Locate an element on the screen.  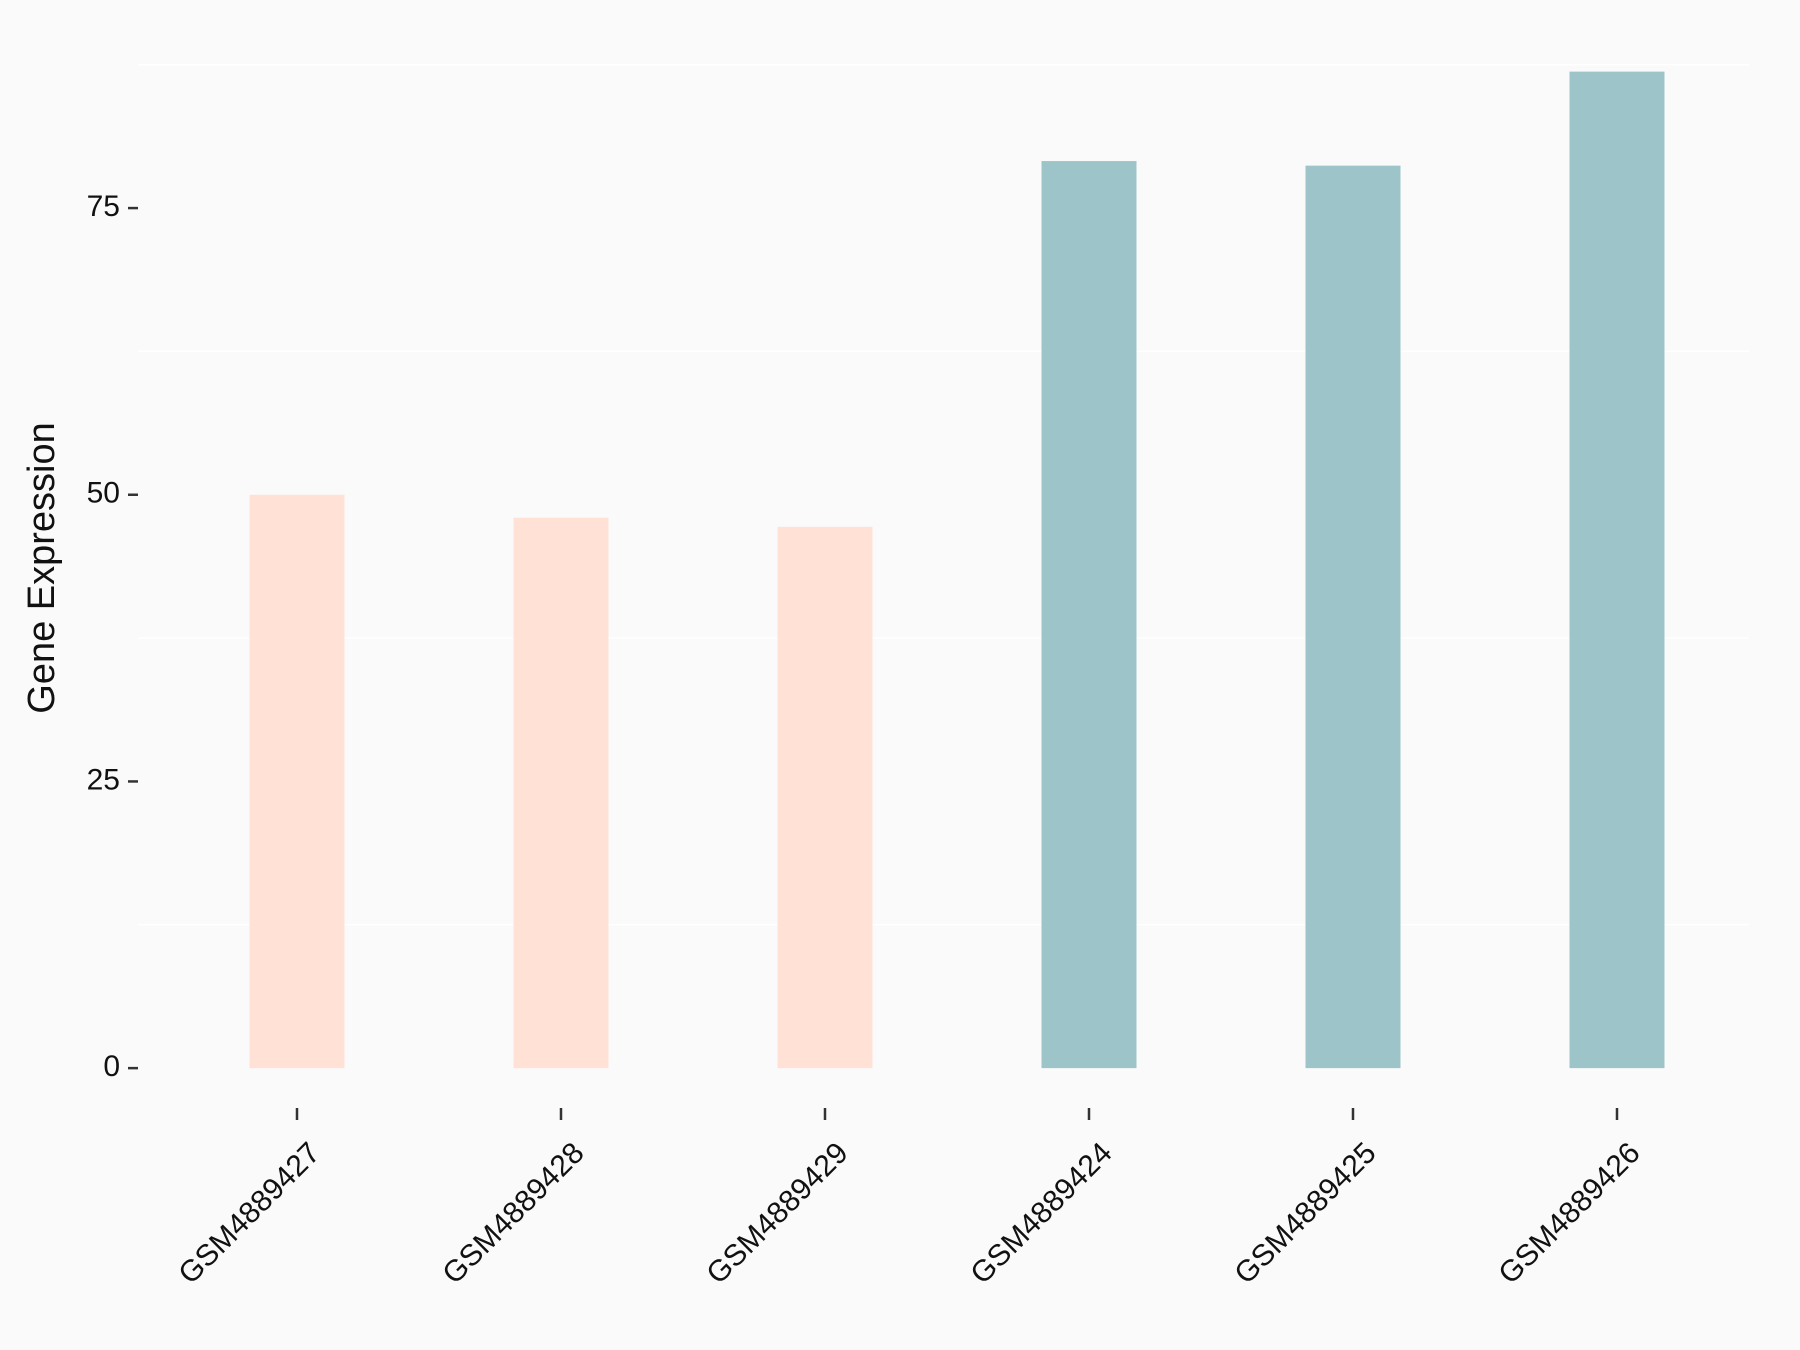
y-tick-label: 25 is located at coordinates (103, 779).